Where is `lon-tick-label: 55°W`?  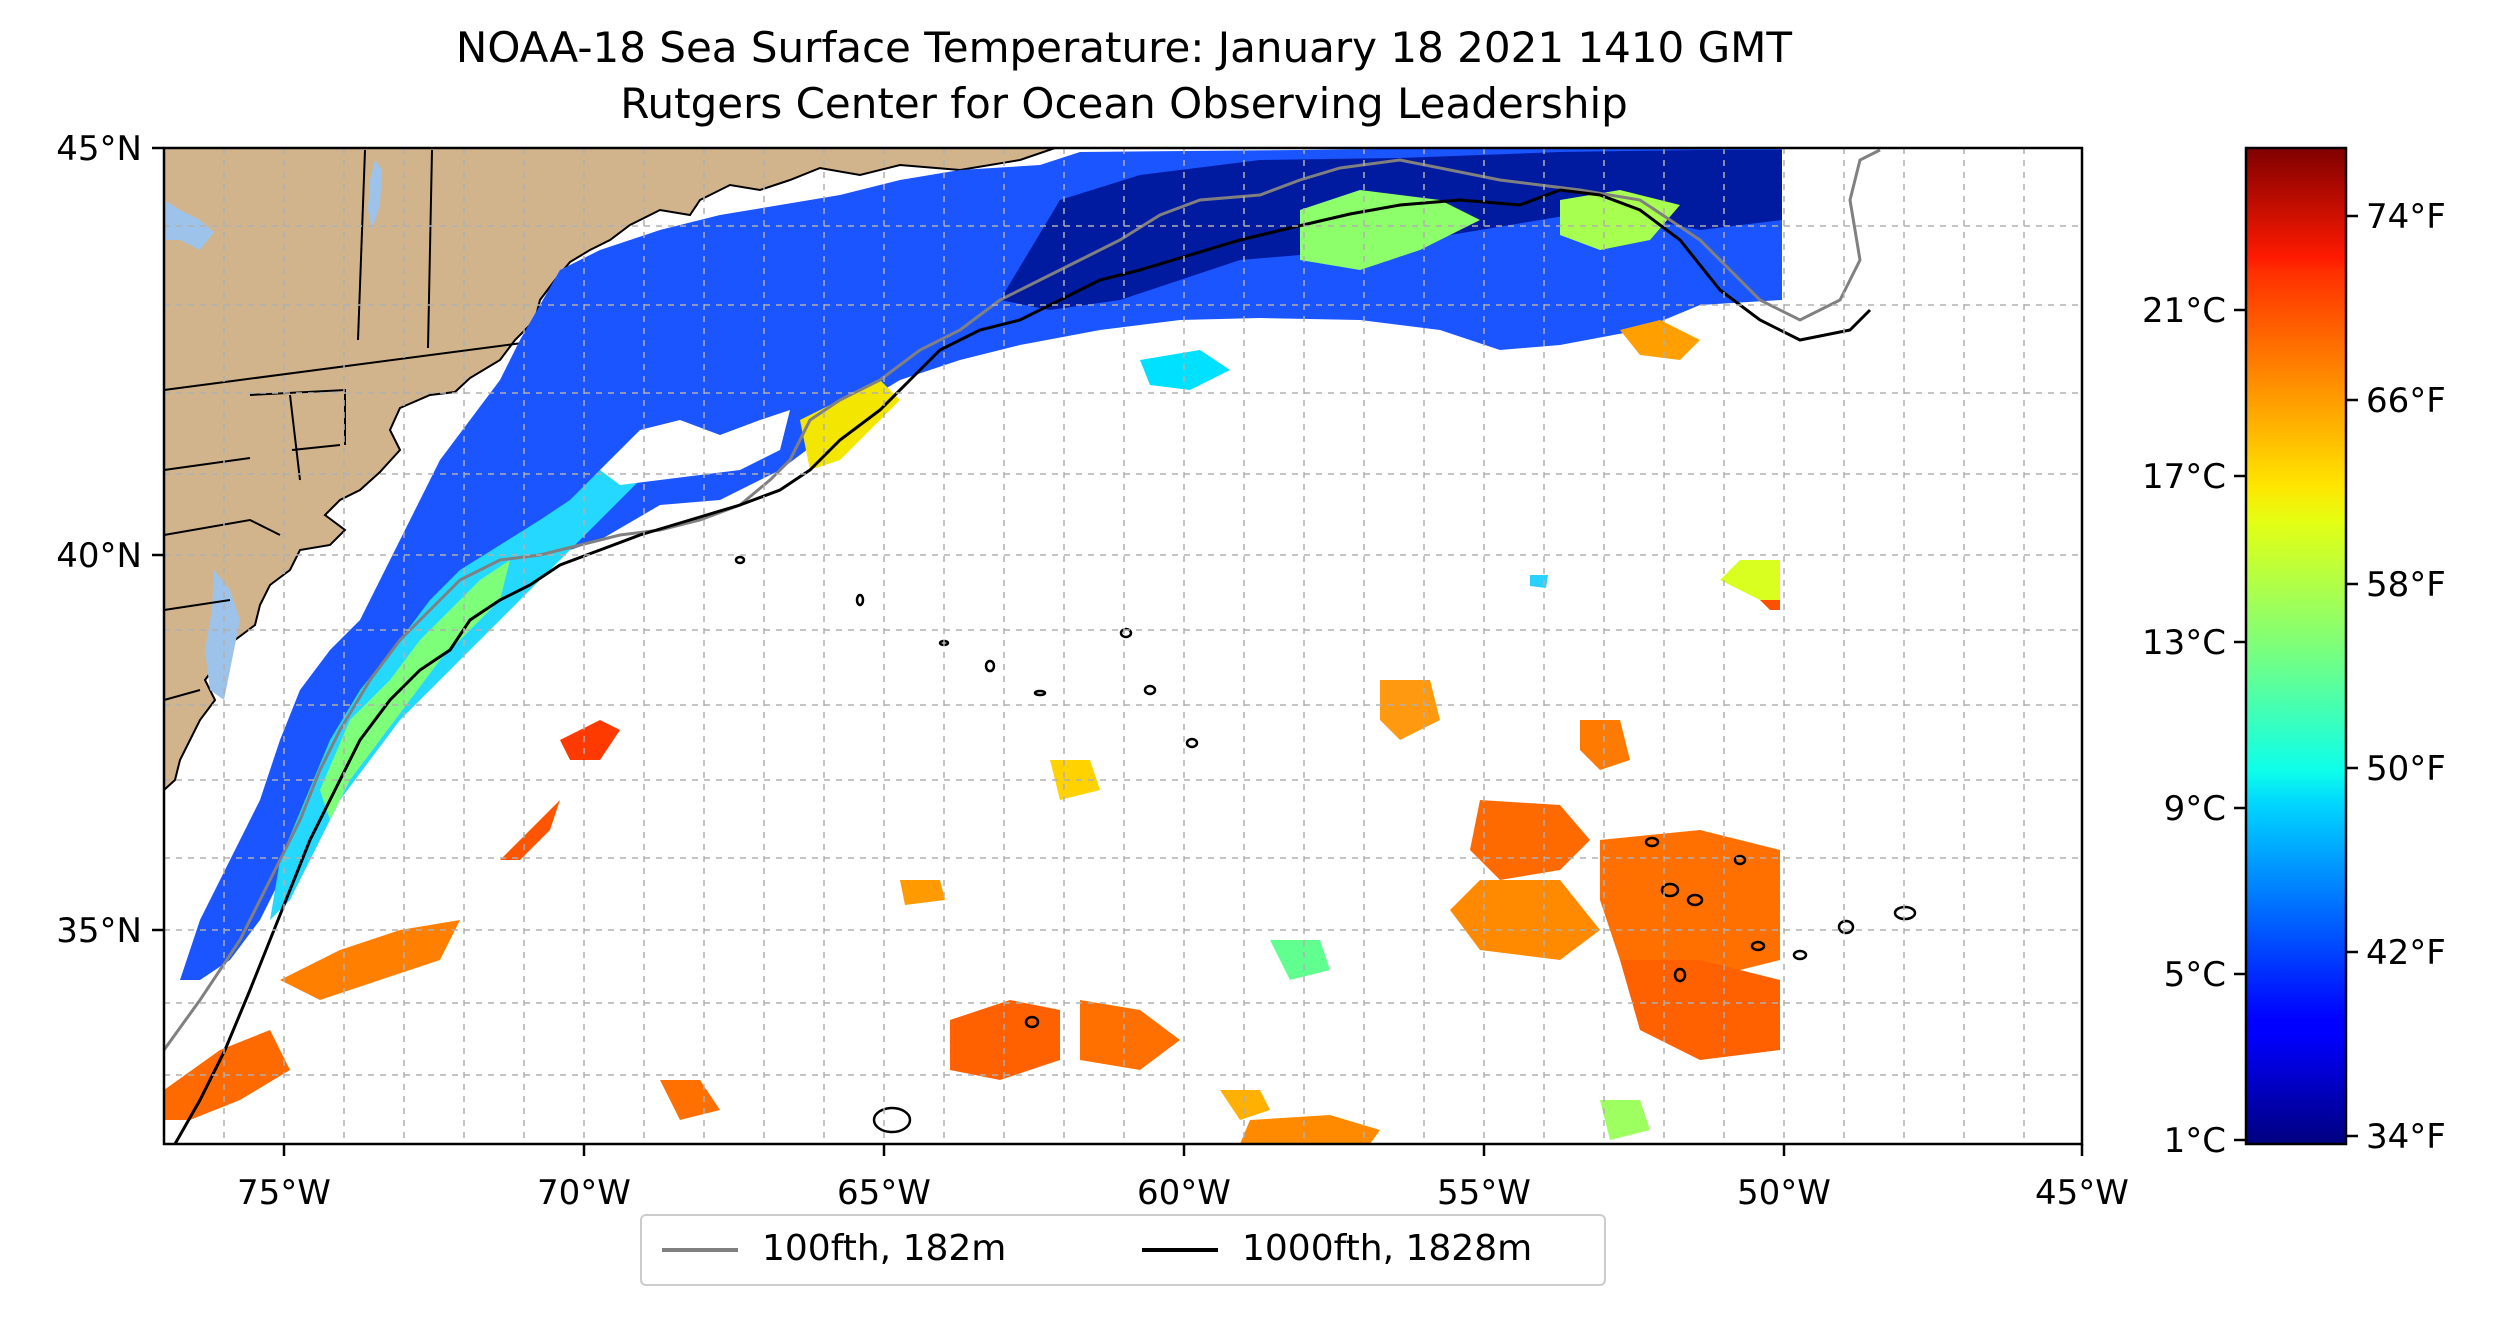
lon-tick-label: 55°W is located at coordinates (1484, 1193).